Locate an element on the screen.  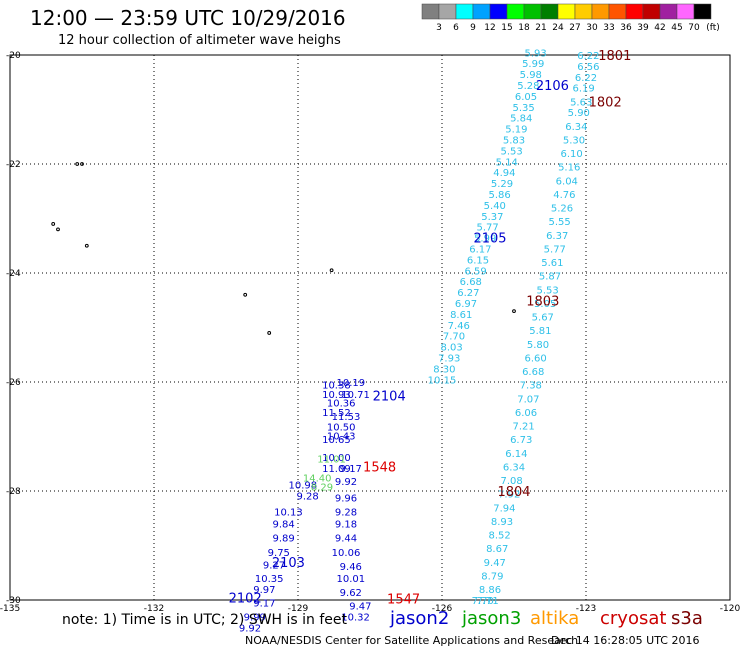
wave-height-value: 5.80 is located at coordinates (538, 345).